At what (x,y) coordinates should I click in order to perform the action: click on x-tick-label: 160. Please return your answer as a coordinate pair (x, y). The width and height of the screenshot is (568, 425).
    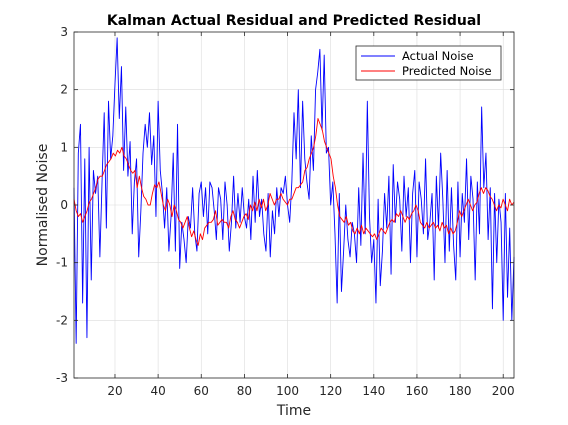
    Looking at the image, I should click on (416, 391).